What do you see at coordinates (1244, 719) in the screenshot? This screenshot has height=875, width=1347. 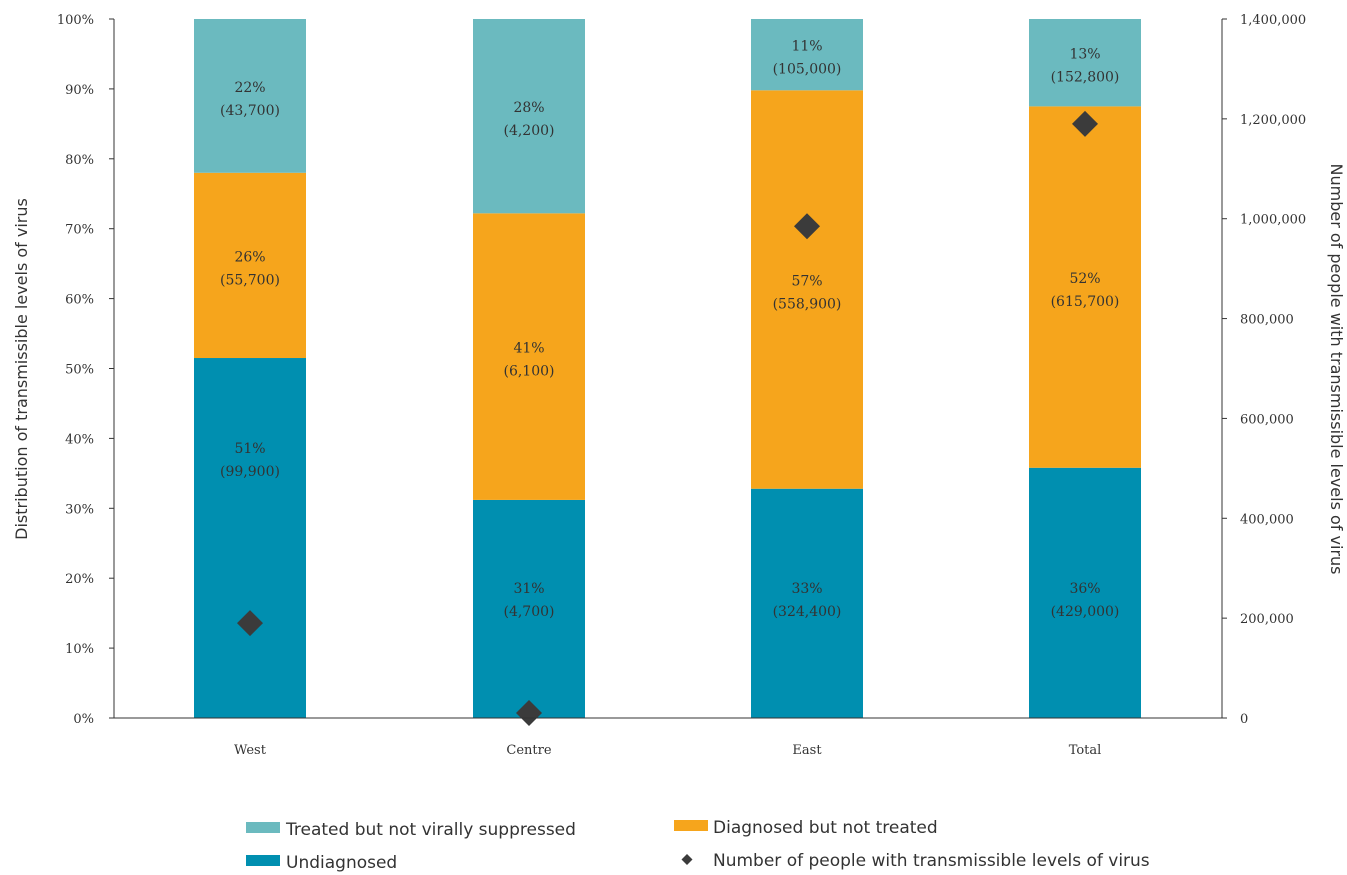 I see `y-tick-right-label: 0` at bounding box center [1244, 719].